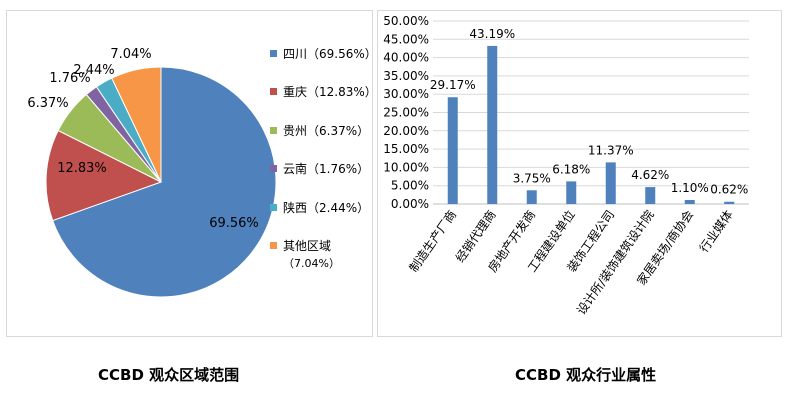 The width and height of the screenshot is (787, 416). Describe the element at coordinates (406, 94) in the screenshot. I see `y-tick-label: 30.00%` at that location.